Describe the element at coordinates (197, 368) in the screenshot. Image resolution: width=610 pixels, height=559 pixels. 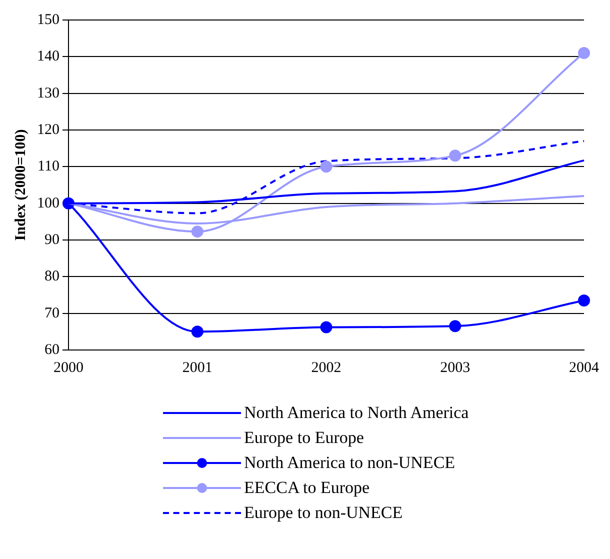
I see `x-tick-label: 2001` at that location.